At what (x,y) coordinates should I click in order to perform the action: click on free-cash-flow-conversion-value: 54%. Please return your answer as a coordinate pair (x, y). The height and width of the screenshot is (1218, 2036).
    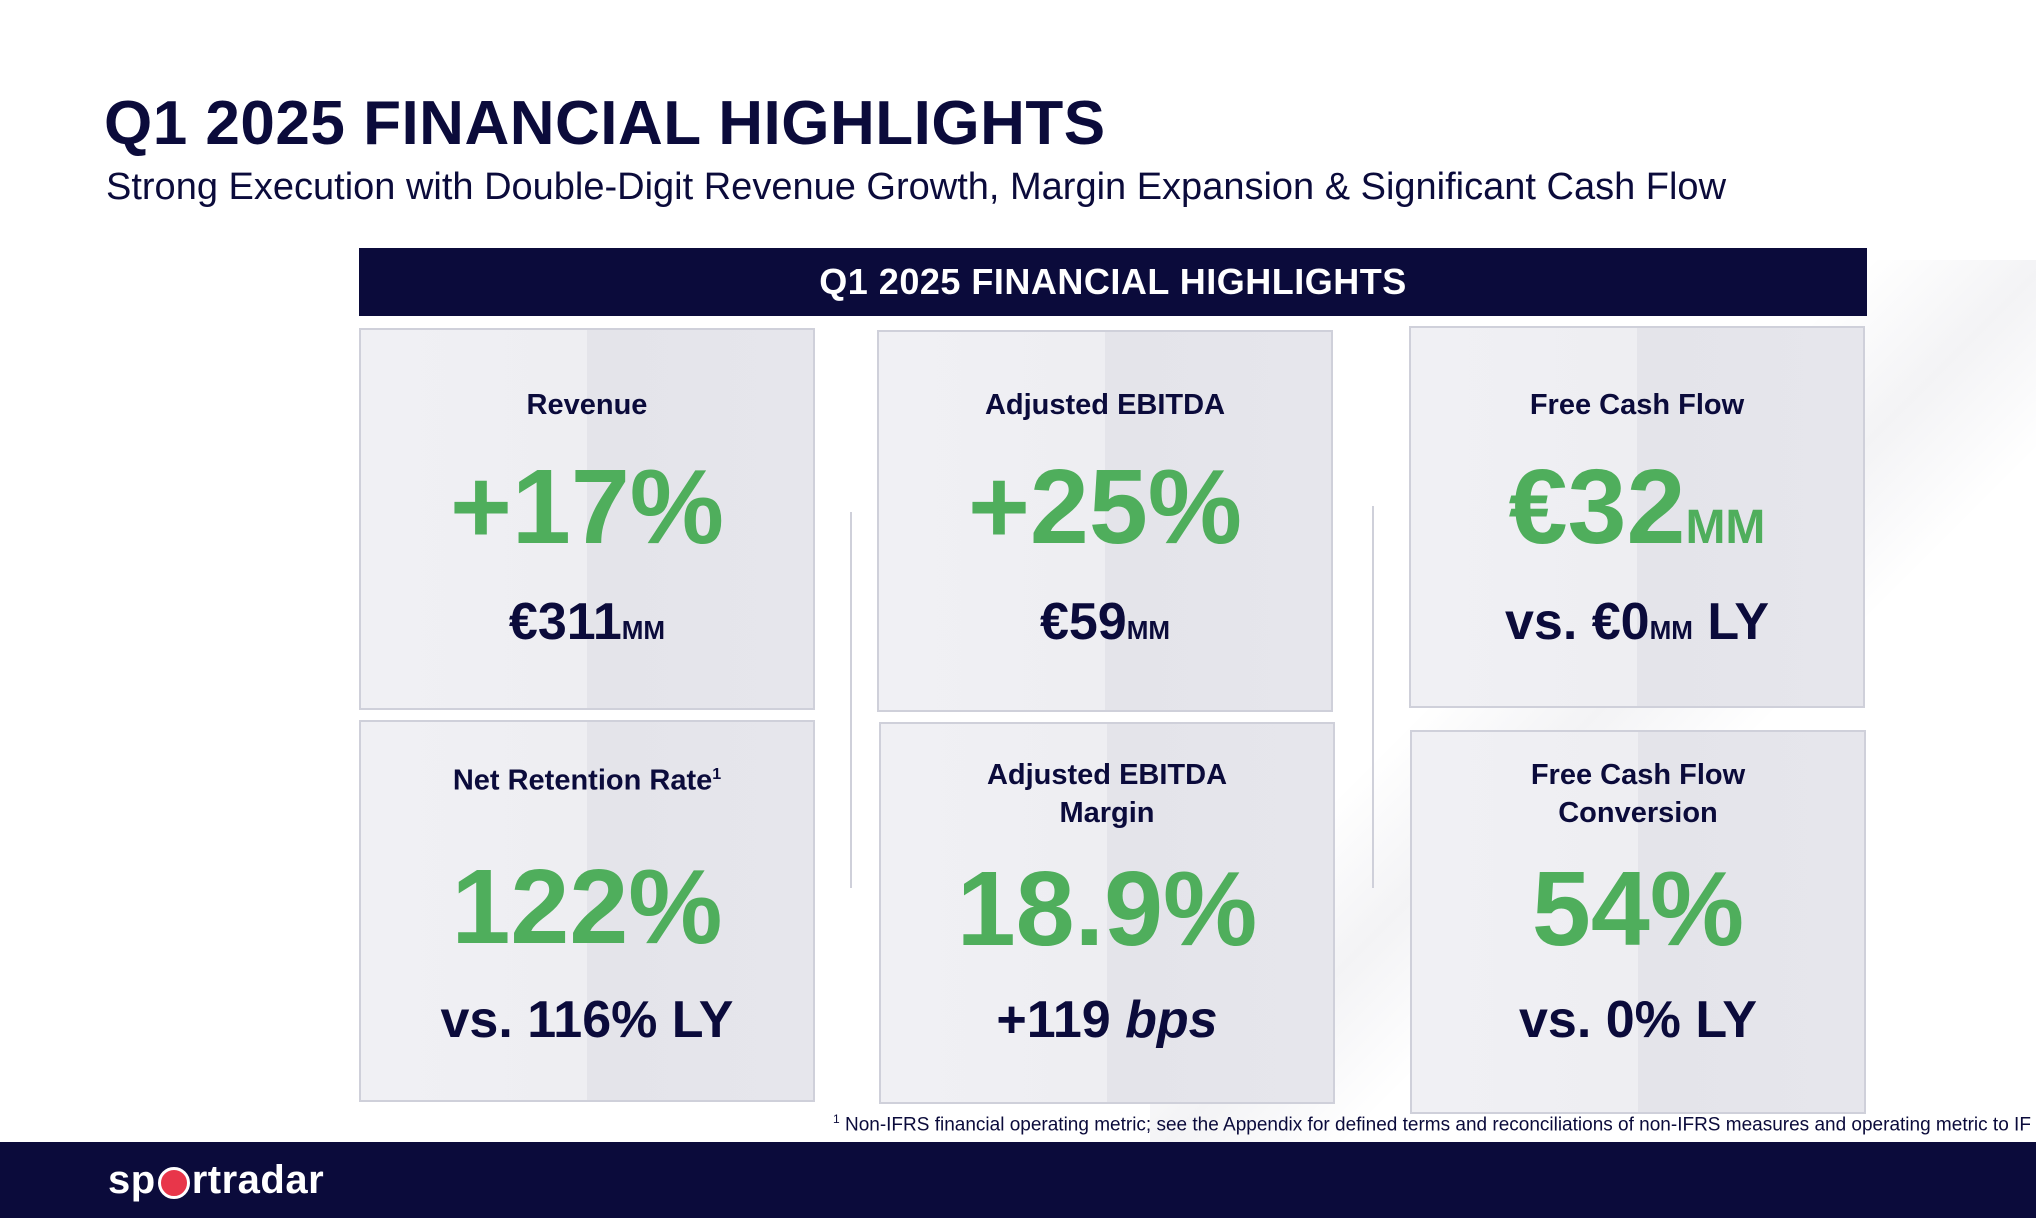
    Looking at the image, I should click on (1638, 909).